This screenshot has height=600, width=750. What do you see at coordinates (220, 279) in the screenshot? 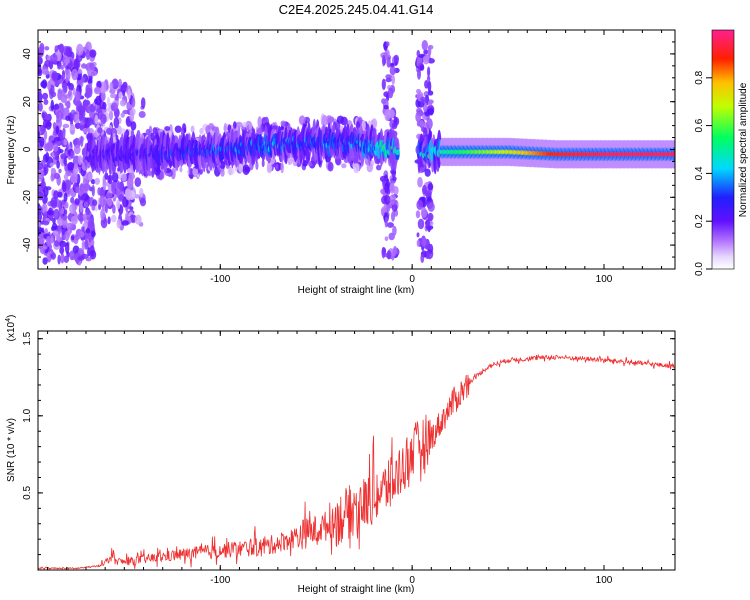
I see `spectrogram-xtick-label: -100` at bounding box center [220, 279].